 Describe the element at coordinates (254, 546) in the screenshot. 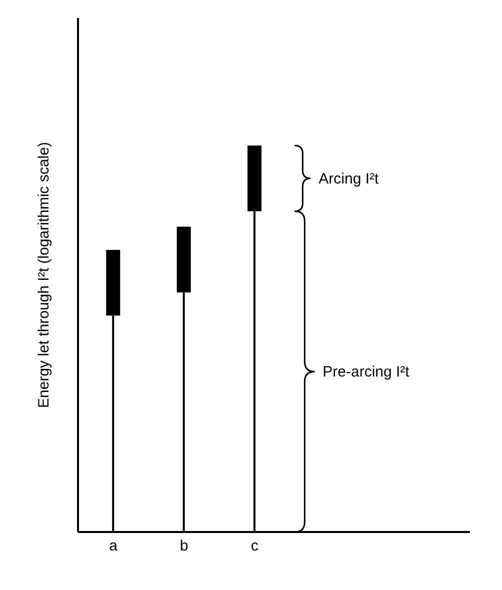

I see `x-tick-label: c` at that location.